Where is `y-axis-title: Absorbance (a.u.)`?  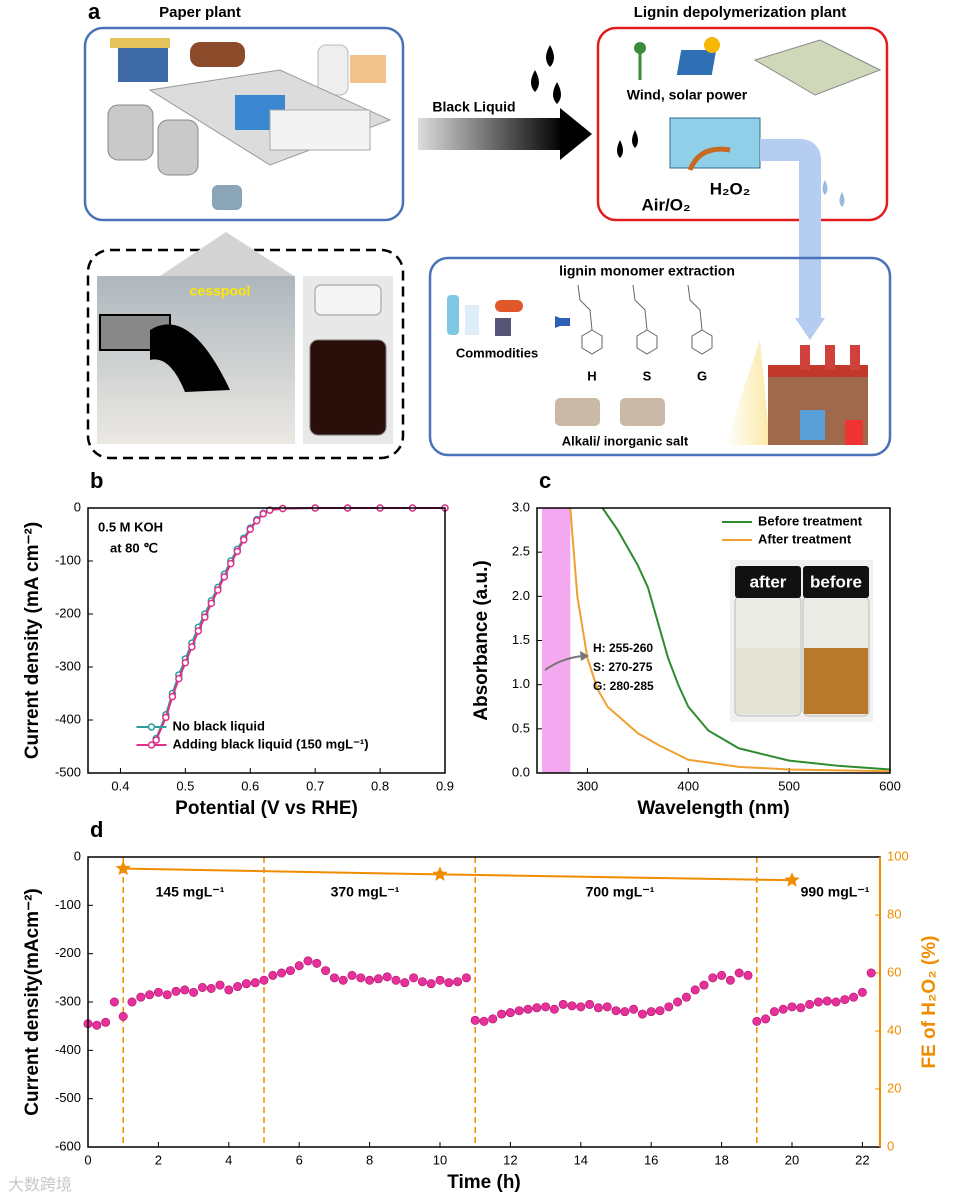 y-axis-title: Absorbance (a.u.) is located at coordinates (481, 640).